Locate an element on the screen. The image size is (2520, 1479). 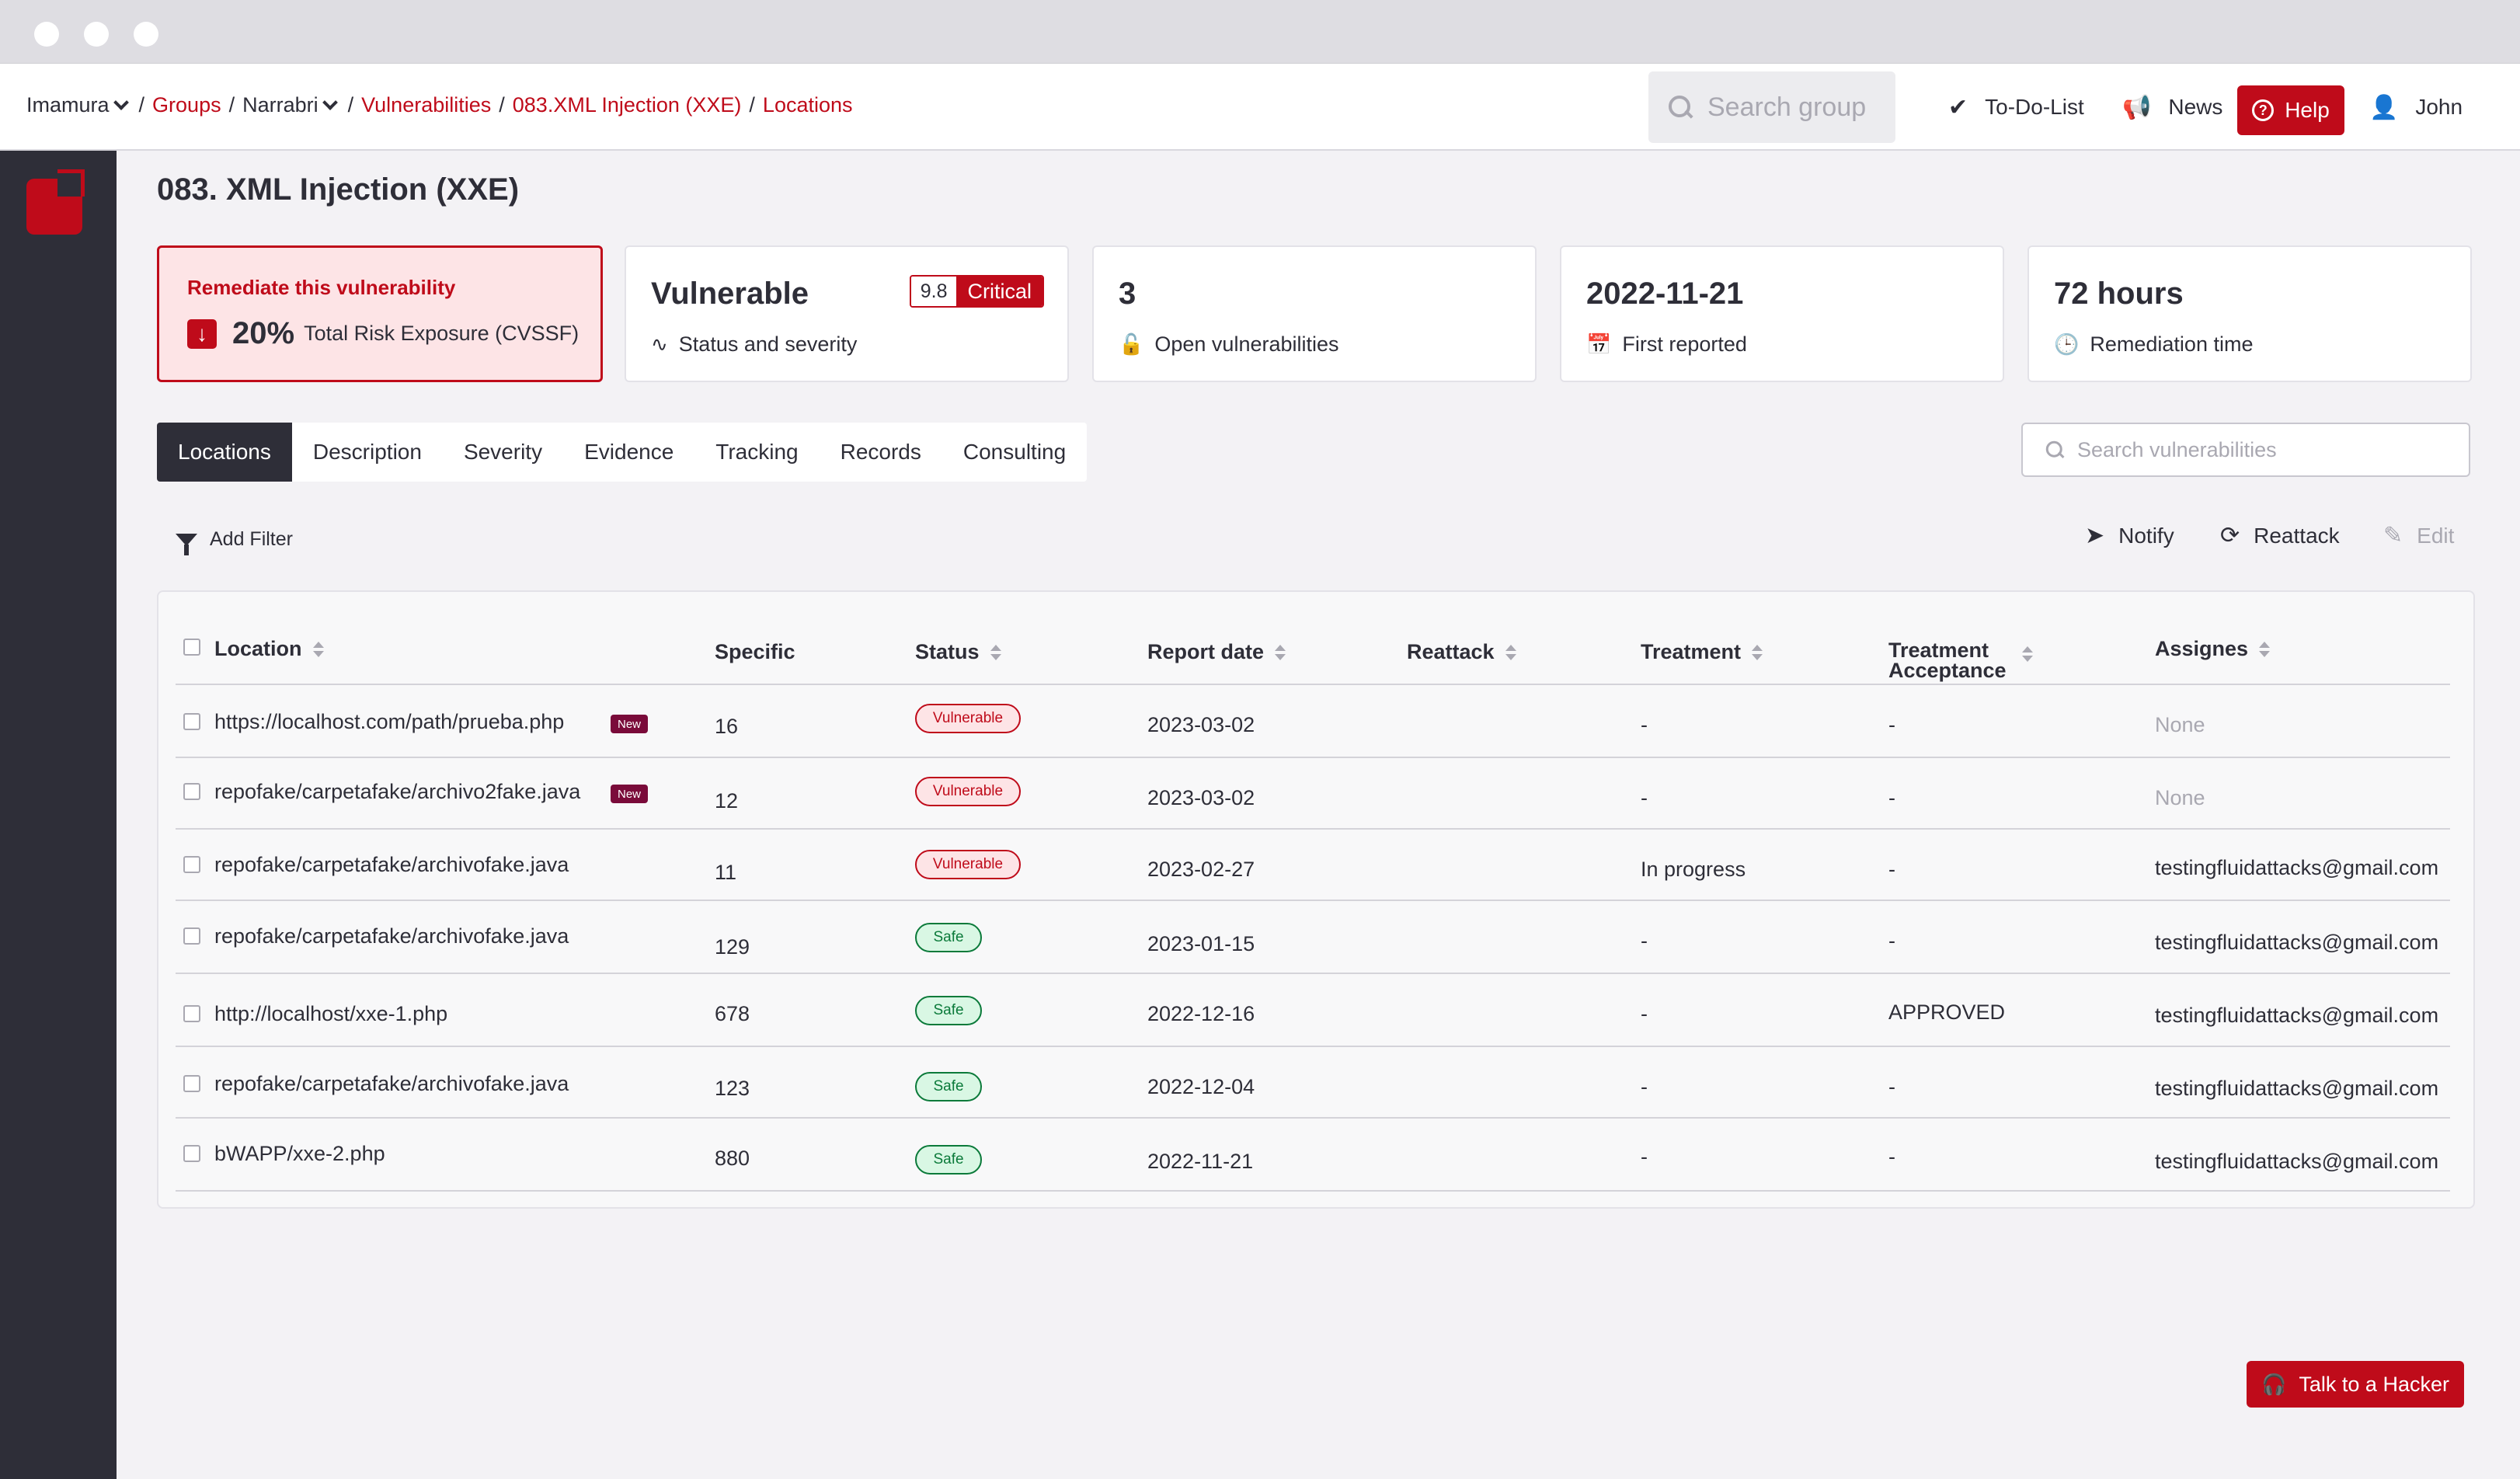
window-maximize-button is located at coordinates (146, 34).